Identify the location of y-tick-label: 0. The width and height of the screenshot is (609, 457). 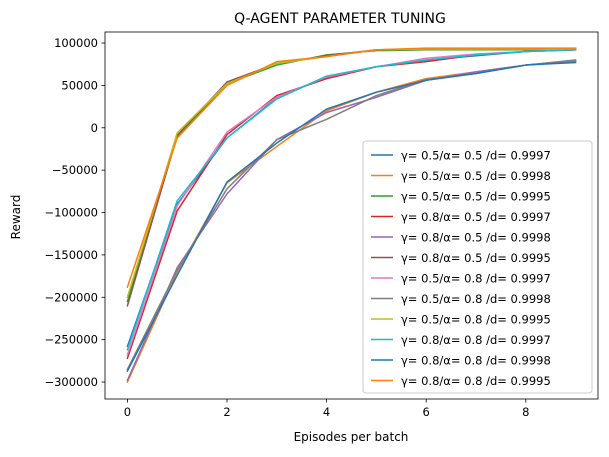
(94, 128).